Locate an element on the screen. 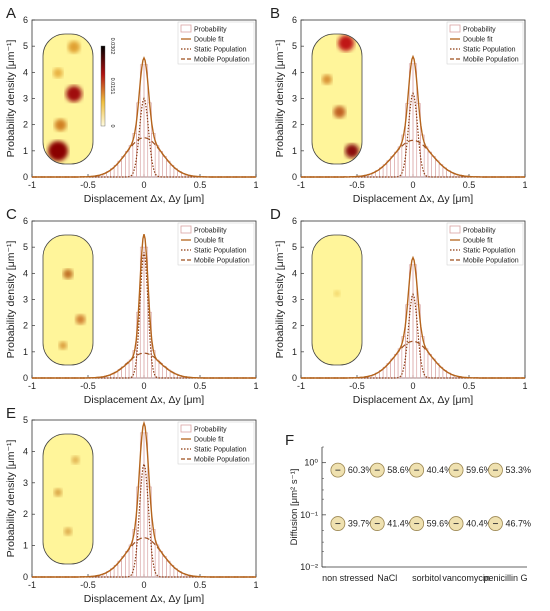  category-label: NaCl is located at coordinates (387, 578).